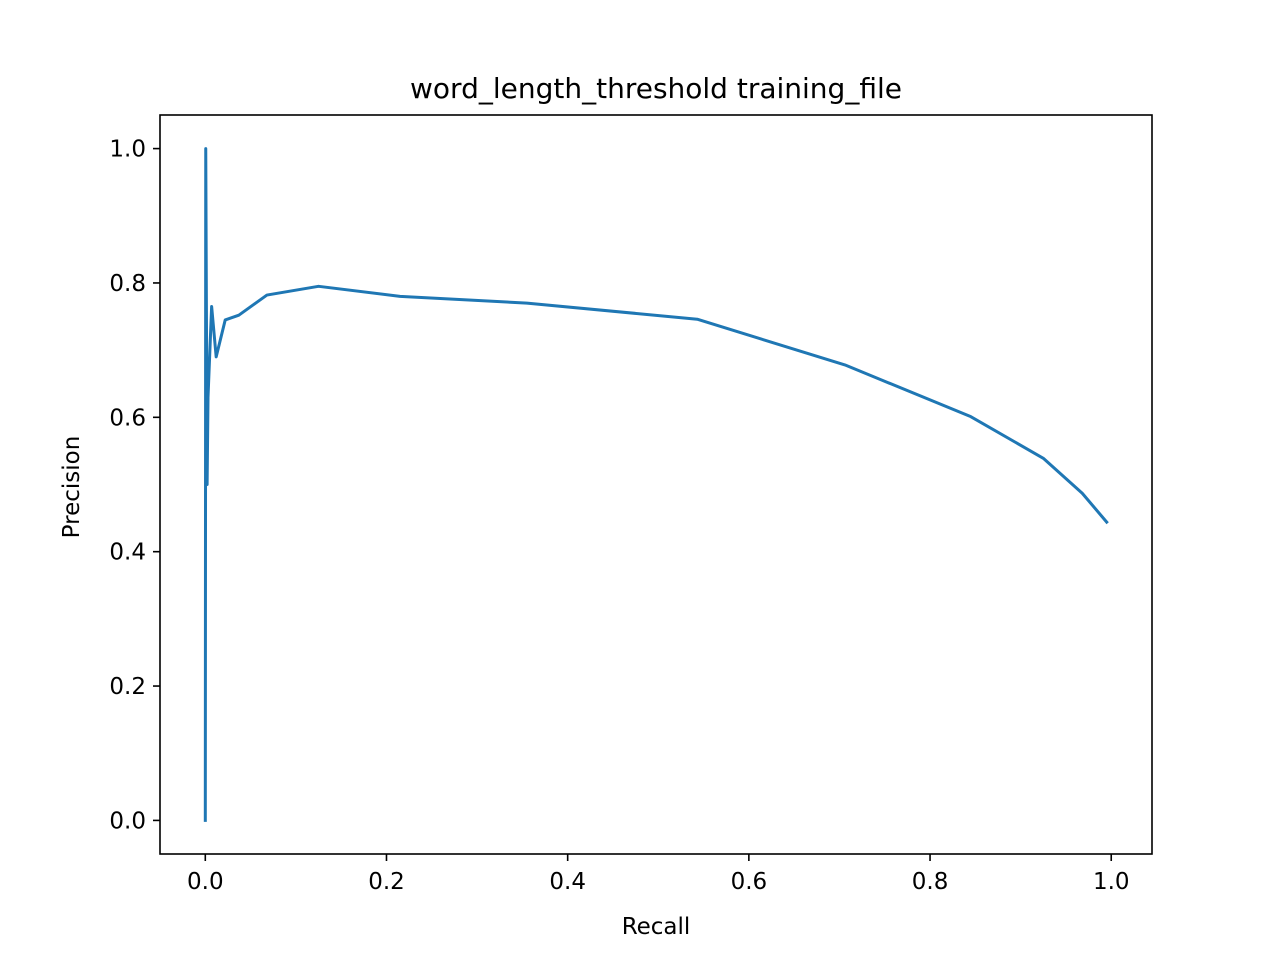 The height and width of the screenshot is (960, 1280). Describe the element at coordinates (127, 553) in the screenshot. I see `y-tick-label: 0.4` at that location.